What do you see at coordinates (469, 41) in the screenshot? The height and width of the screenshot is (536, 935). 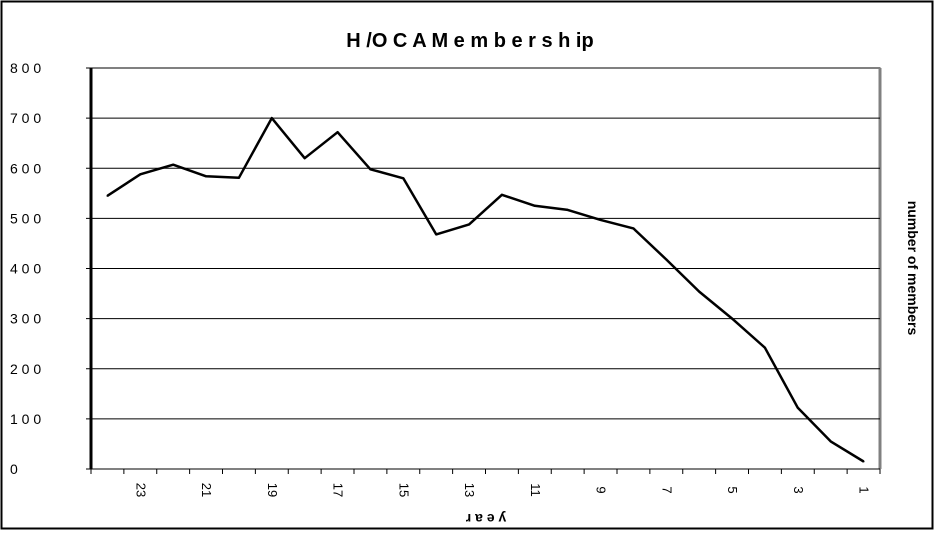 I see `chart-title: H /O C A M e m b e r s h ip` at bounding box center [469, 41].